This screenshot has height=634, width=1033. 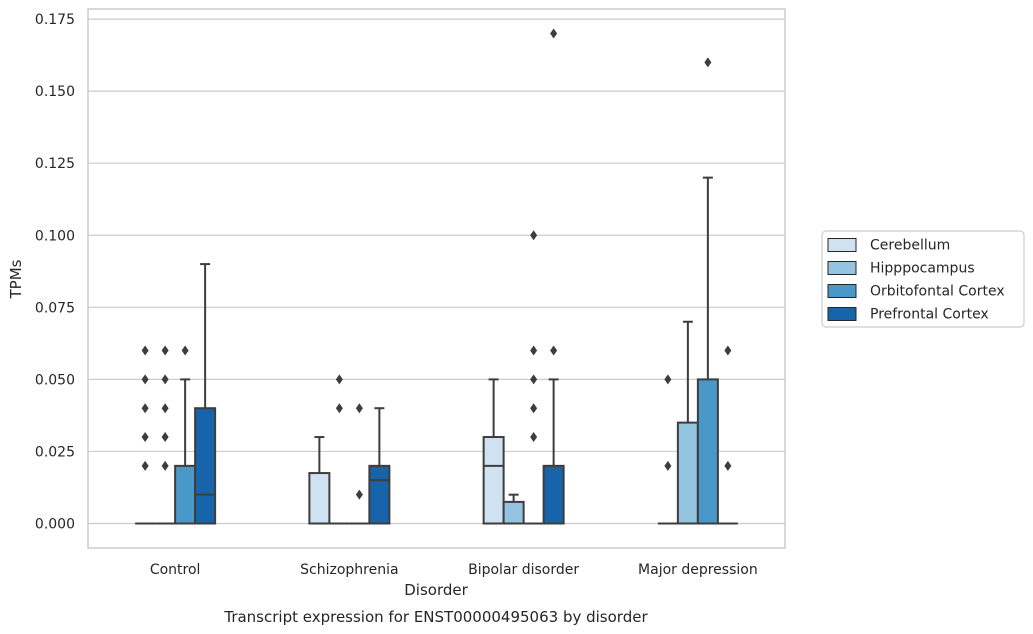 I want to click on y-tick-label: 0.050, so click(x=55, y=380).